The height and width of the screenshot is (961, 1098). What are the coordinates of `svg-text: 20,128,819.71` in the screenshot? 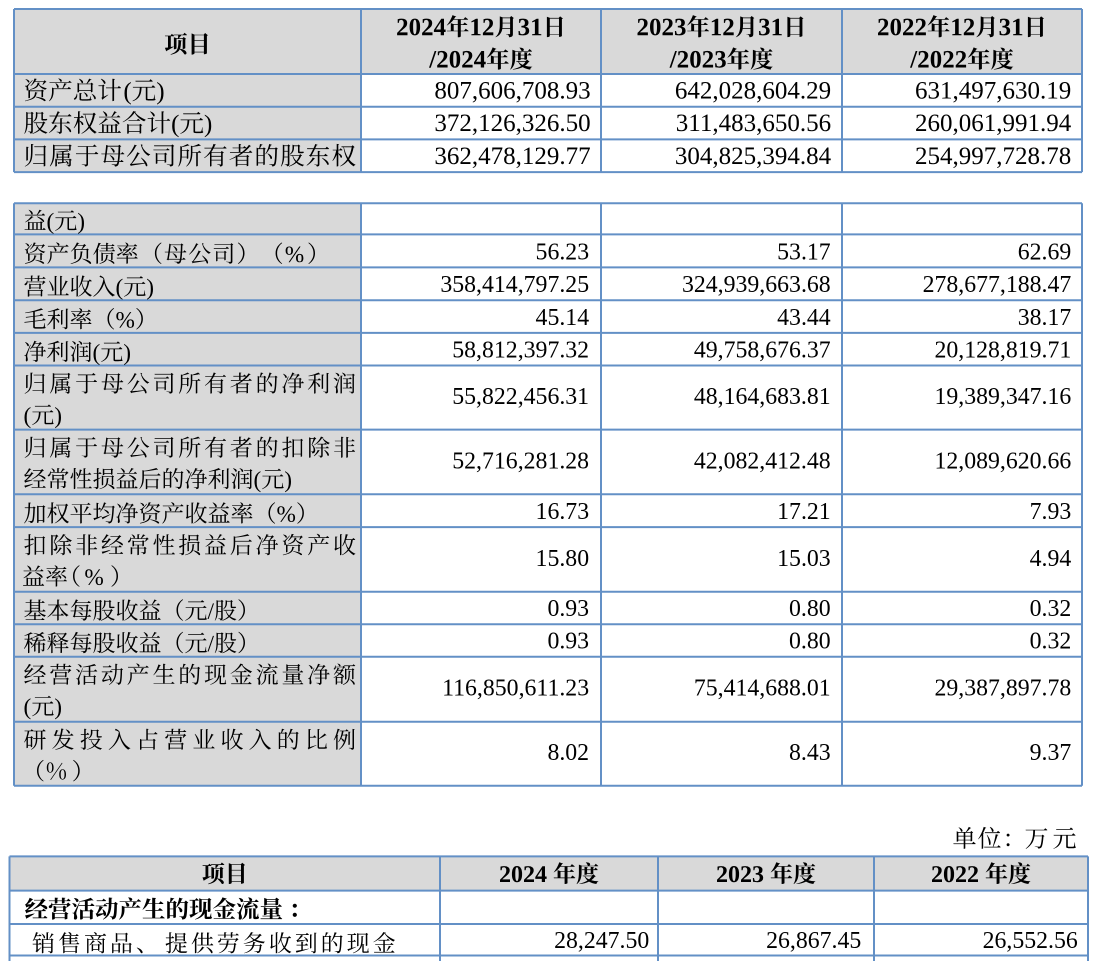 It's located at (1002, 351).